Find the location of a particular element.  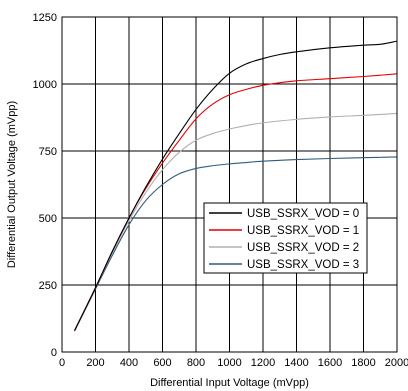

y-tick-label: 500 is located at coordinates (48, 219).